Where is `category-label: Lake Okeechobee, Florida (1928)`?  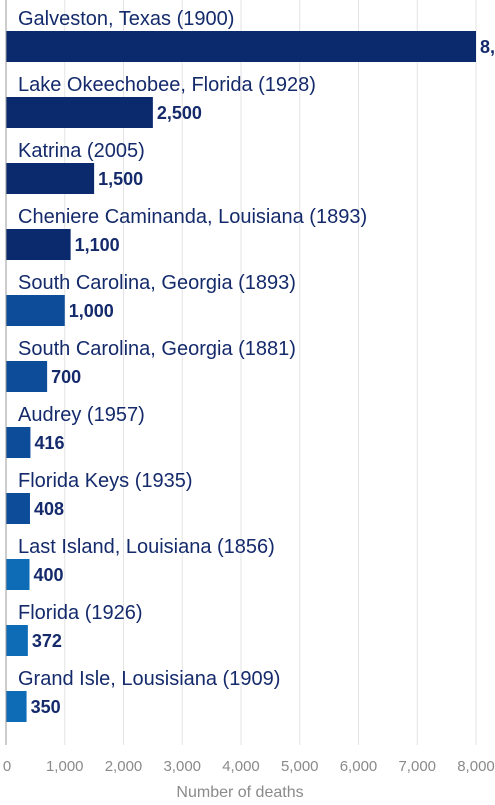 category-label: Lake Okeechobee, Florida (1928) is located at coordinates (167, 85).